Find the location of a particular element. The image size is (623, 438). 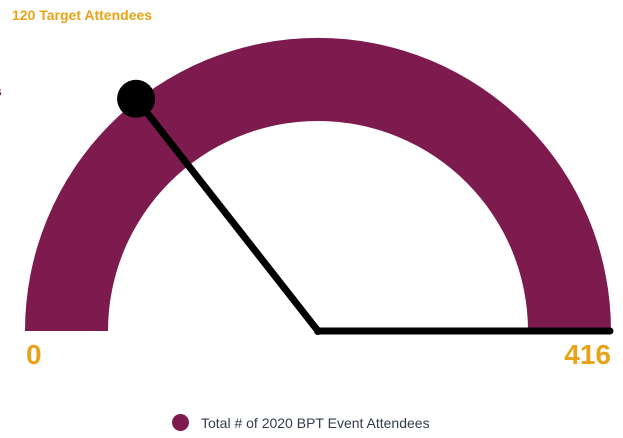

legend-label: Total # of 2020 BPT Event Attendees is located at coordinates (315, 422).